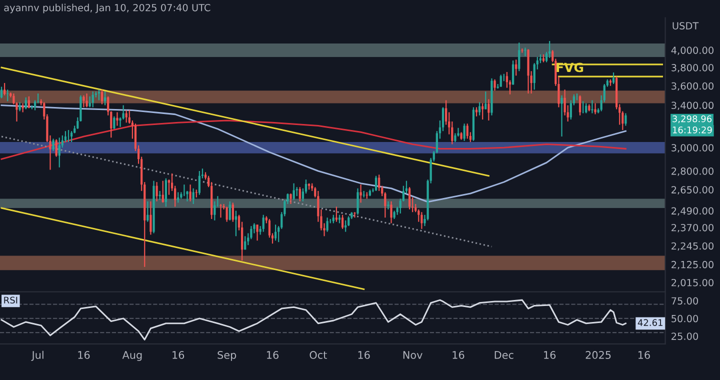 This screenshot has height=380, width=720. I want to click on x-tick-label: Oct, so click(318, 355).